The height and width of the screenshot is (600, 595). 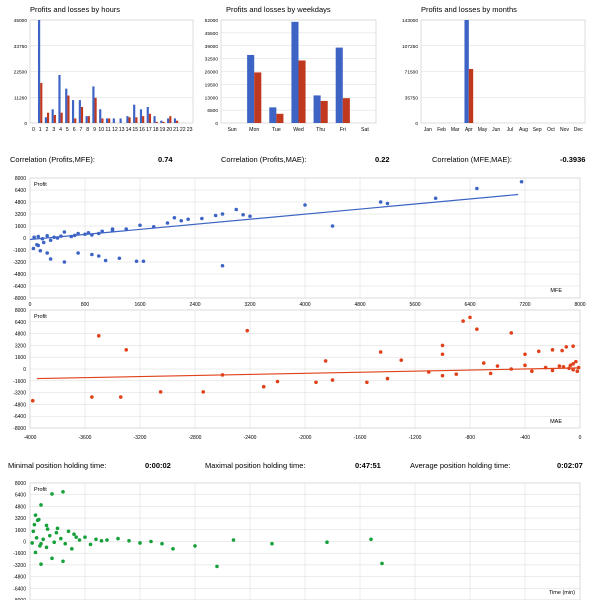 I want to click on avg-holding-value: 0:02:07, so click(x=570, y=465).